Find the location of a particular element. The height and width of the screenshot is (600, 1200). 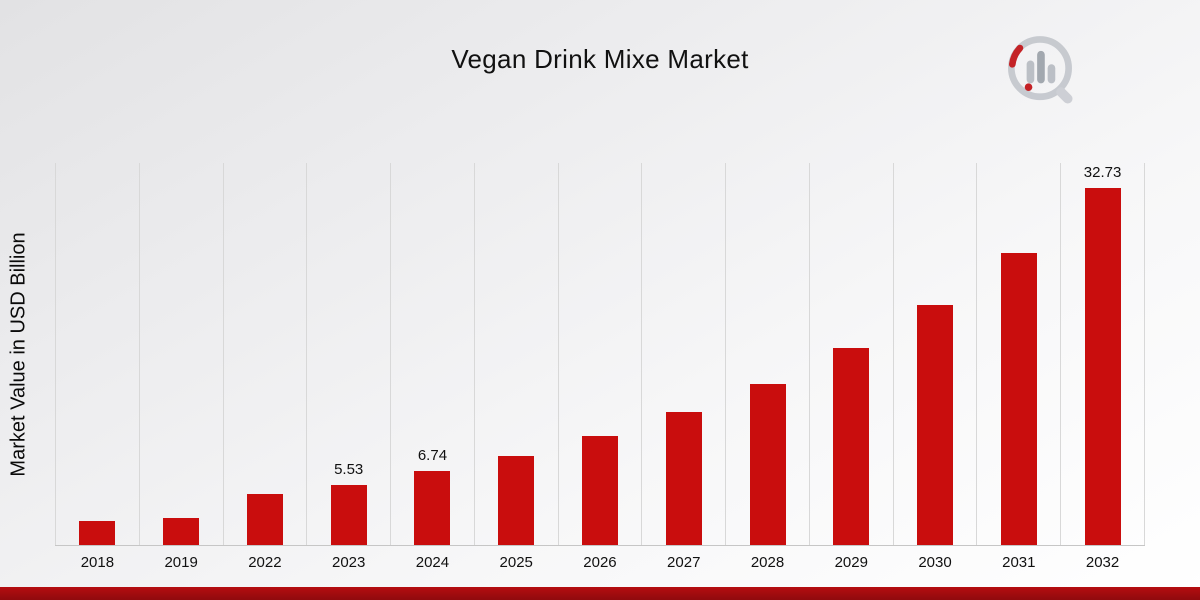

x-tick-label-2027: 2027 is located at coordinates (684, 562).